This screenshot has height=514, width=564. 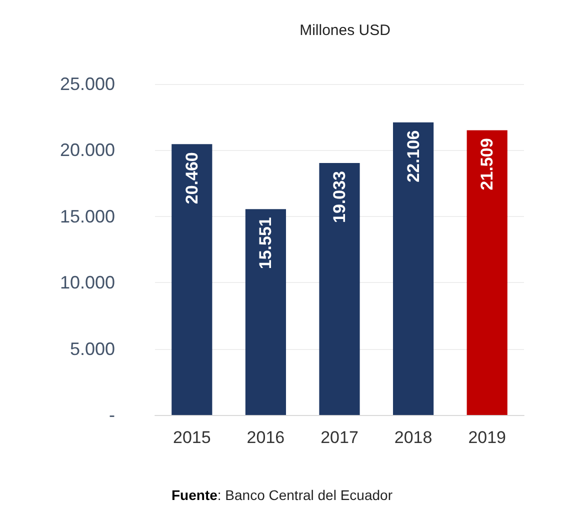 What do you see at coordinates (191, 437) in the screenshot?
I see `x-tick-label: 2015` at bounding box center [191, 437].